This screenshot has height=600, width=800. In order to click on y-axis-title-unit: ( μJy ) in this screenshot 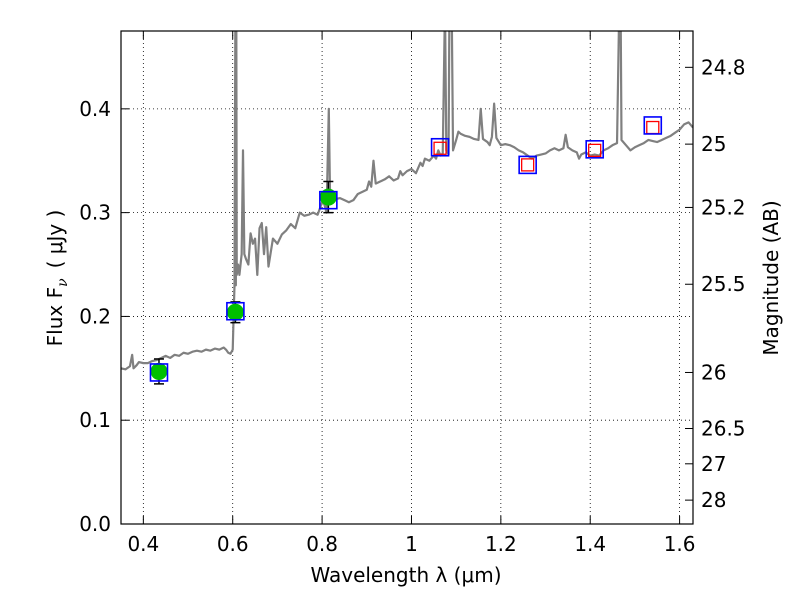, I will do `click(55, 239)`.